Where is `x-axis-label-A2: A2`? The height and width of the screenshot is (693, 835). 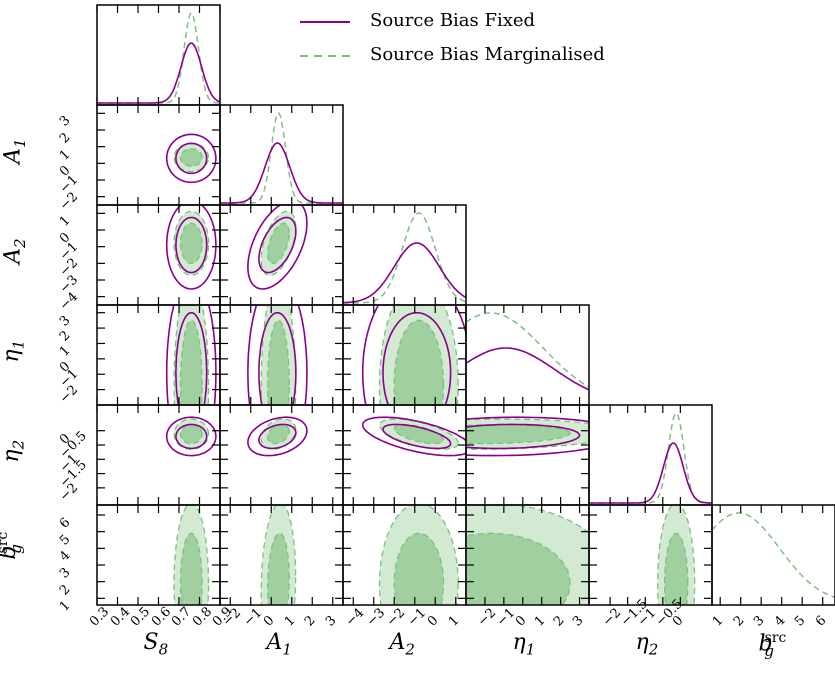
x-axis-label-A2: A2 is located at coordinates (402, 644).